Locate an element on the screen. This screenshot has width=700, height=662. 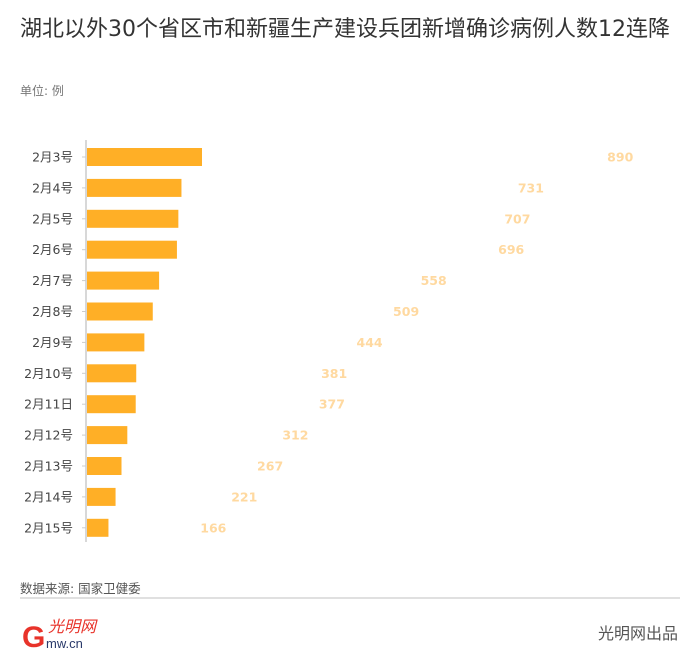
value-label: 267 is located at coordinates (270, 466).